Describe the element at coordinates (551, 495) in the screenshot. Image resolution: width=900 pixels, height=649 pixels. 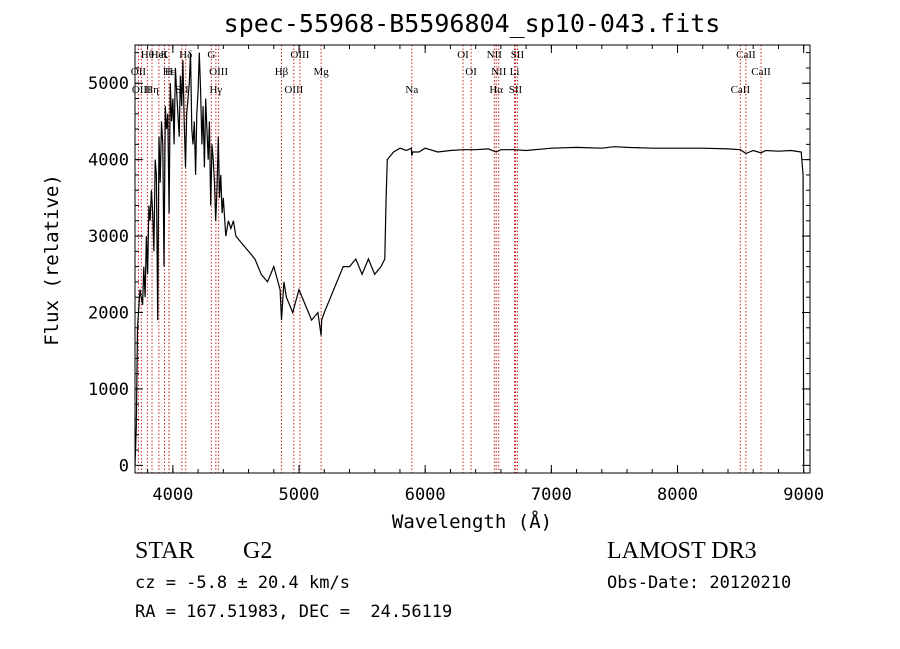
I see `x-tick-label: 7000` at that location.